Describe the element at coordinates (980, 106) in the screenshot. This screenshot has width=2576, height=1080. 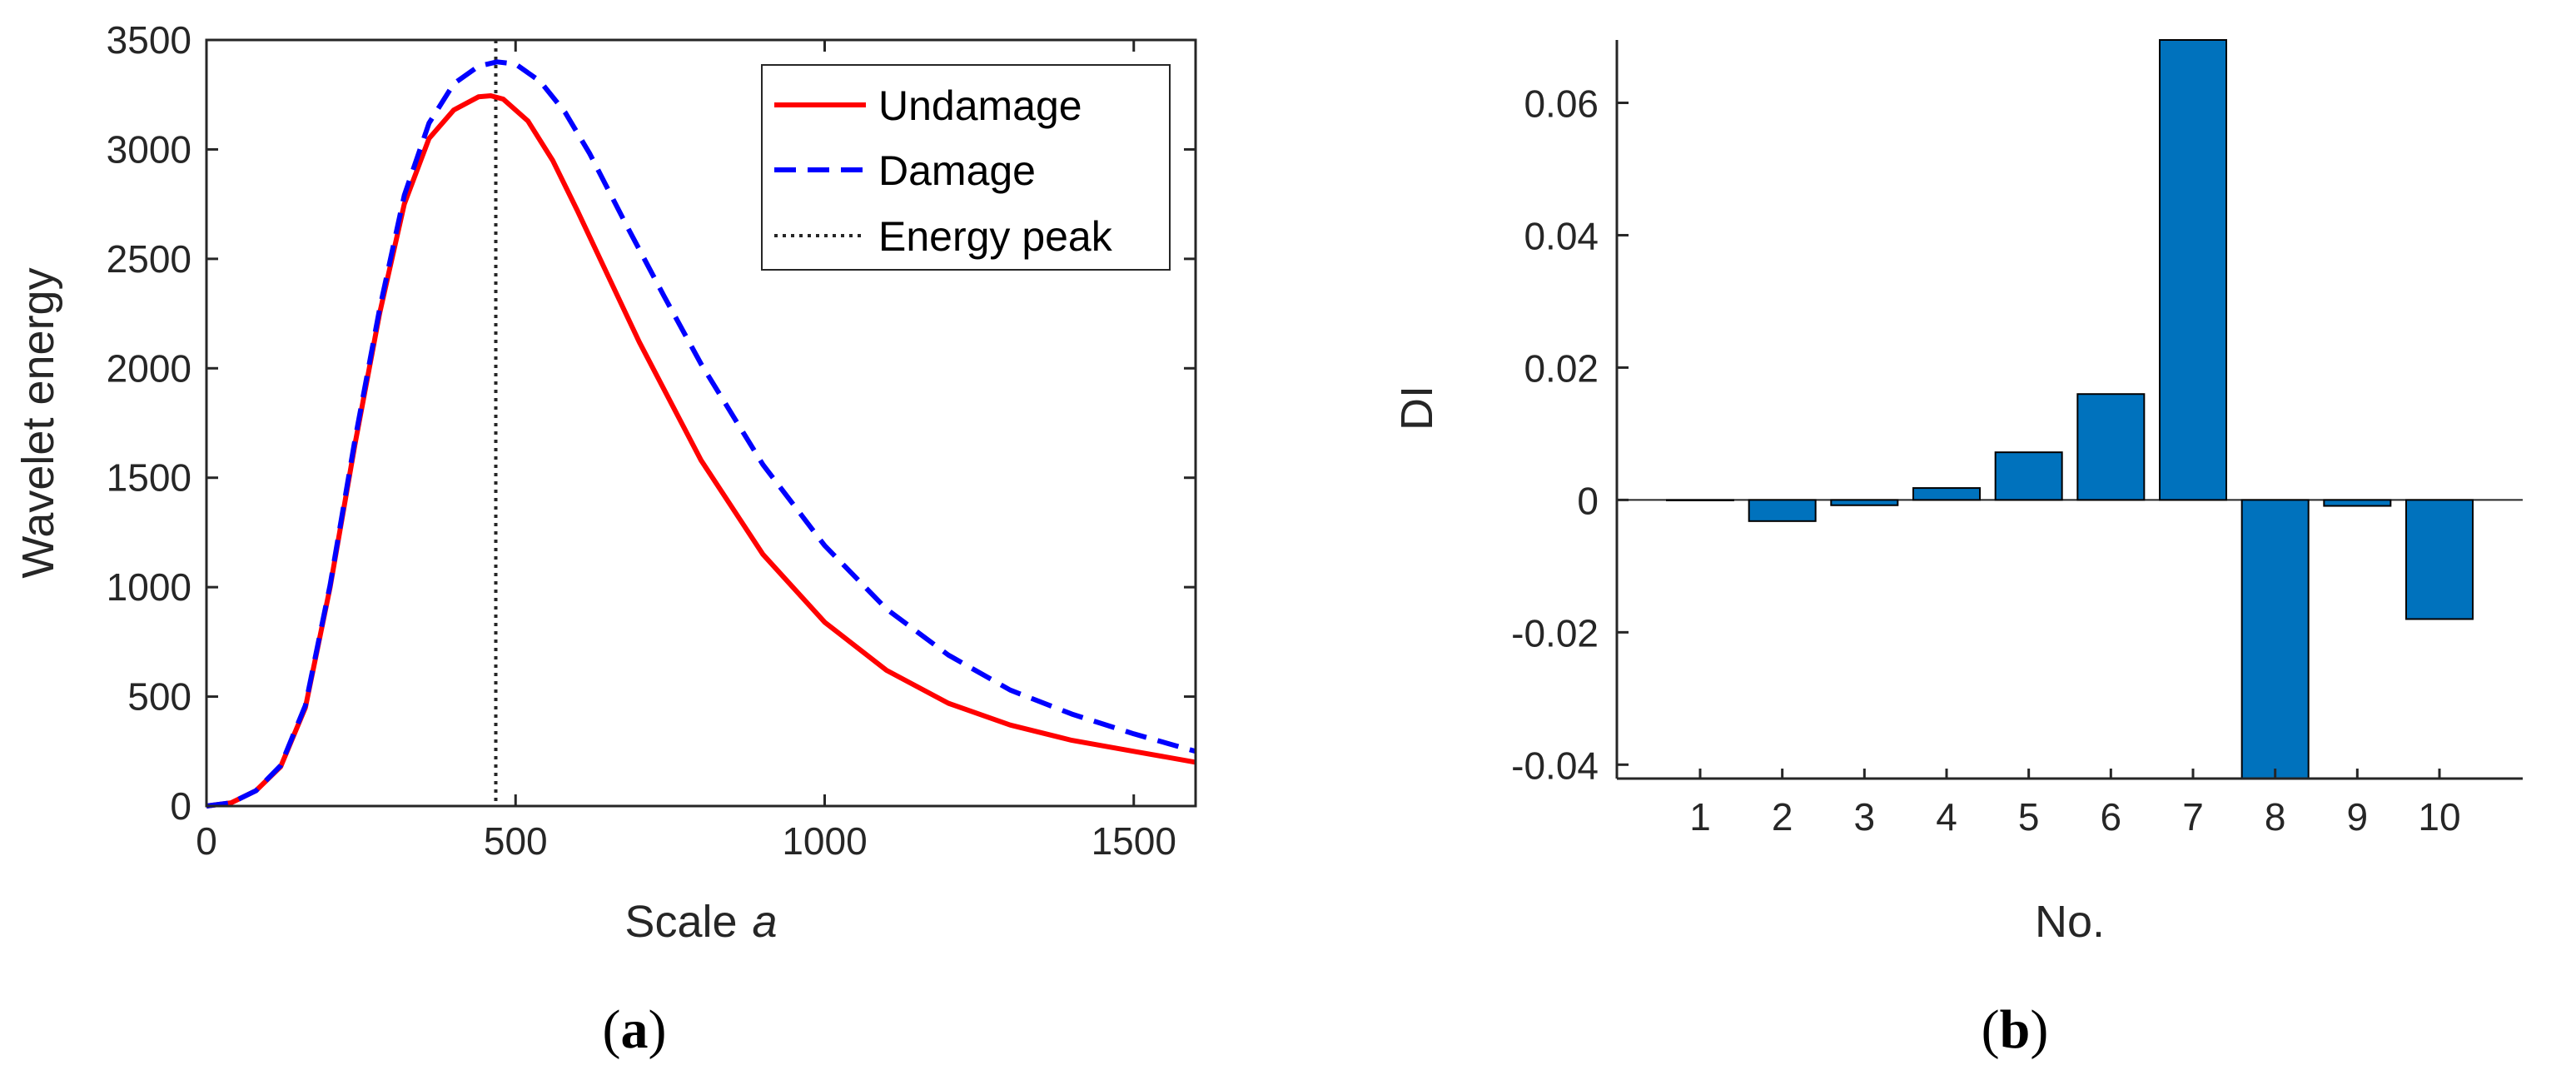
I see `legend-label-undamage: Undamage` at that location.